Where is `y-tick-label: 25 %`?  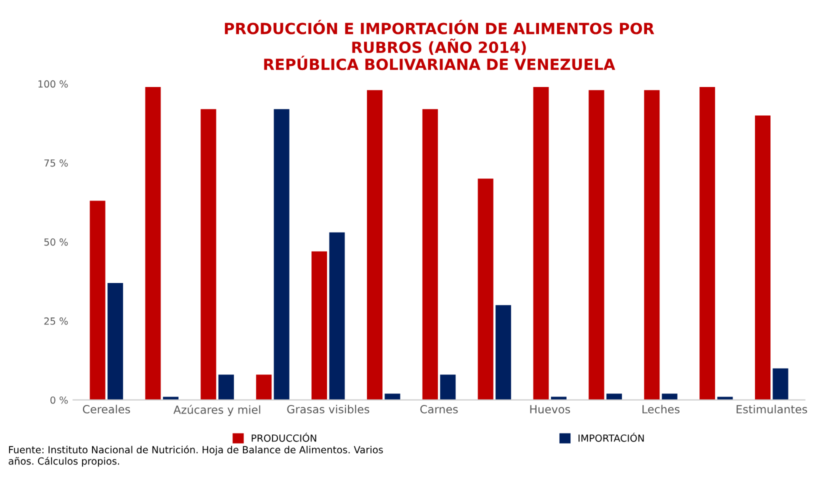 y-tick-label: 25 % is located at coordinates (56, 321).